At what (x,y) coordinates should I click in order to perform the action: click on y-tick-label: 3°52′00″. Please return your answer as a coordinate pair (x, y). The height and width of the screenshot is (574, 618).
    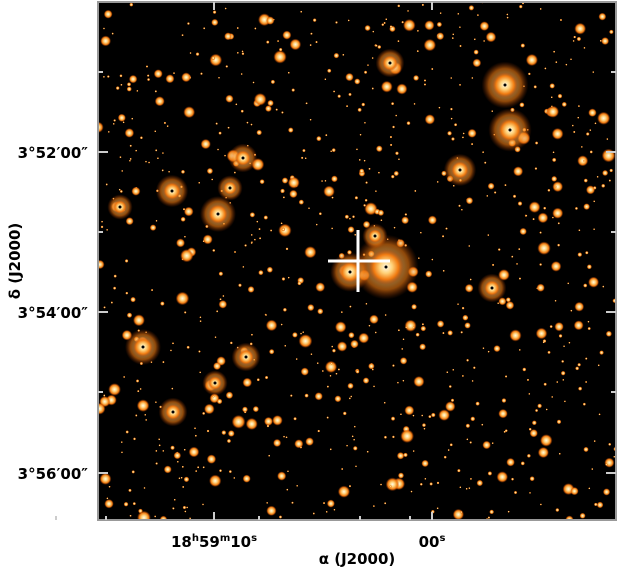
    Looking at the image, I should click on (53, 153).